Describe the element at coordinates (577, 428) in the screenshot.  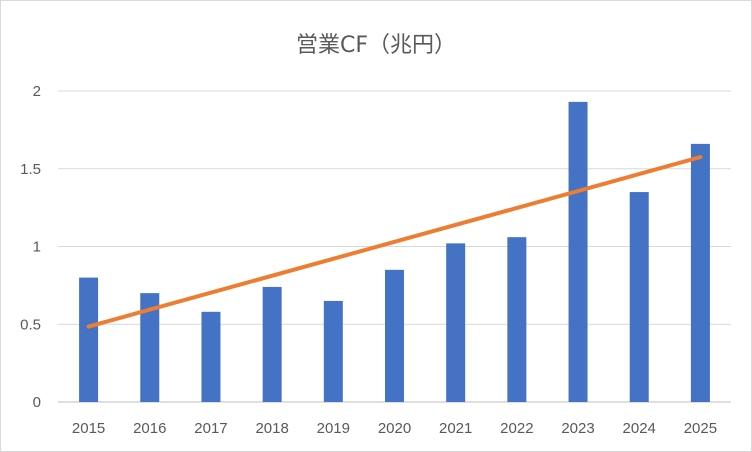
I see `x-tick-label: 2023` at that location.